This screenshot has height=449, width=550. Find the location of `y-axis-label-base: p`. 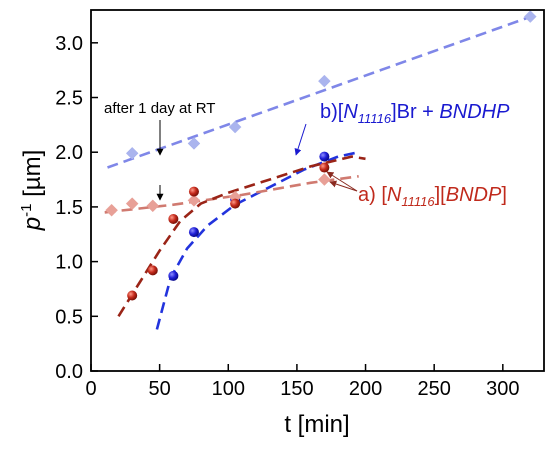

y-axis-label-base: p is located at coordinates (32, 224).